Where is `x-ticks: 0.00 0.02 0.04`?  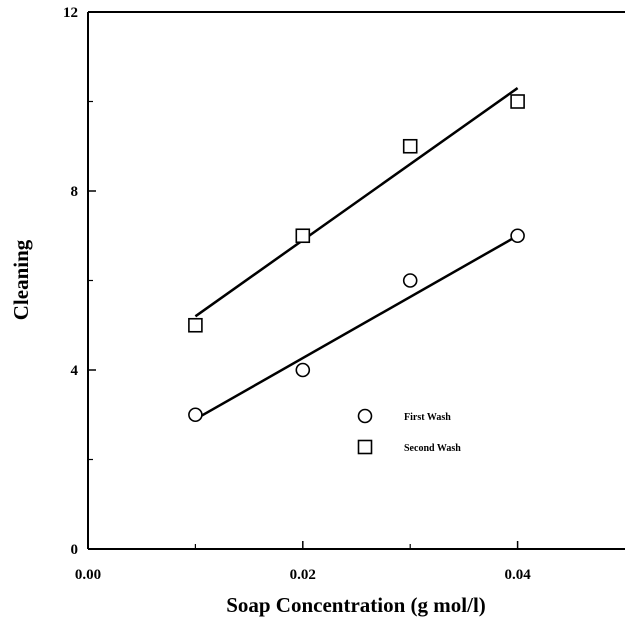
x-ticks: 0.00 0.02 0.04 is located at coordinates (303, 562).